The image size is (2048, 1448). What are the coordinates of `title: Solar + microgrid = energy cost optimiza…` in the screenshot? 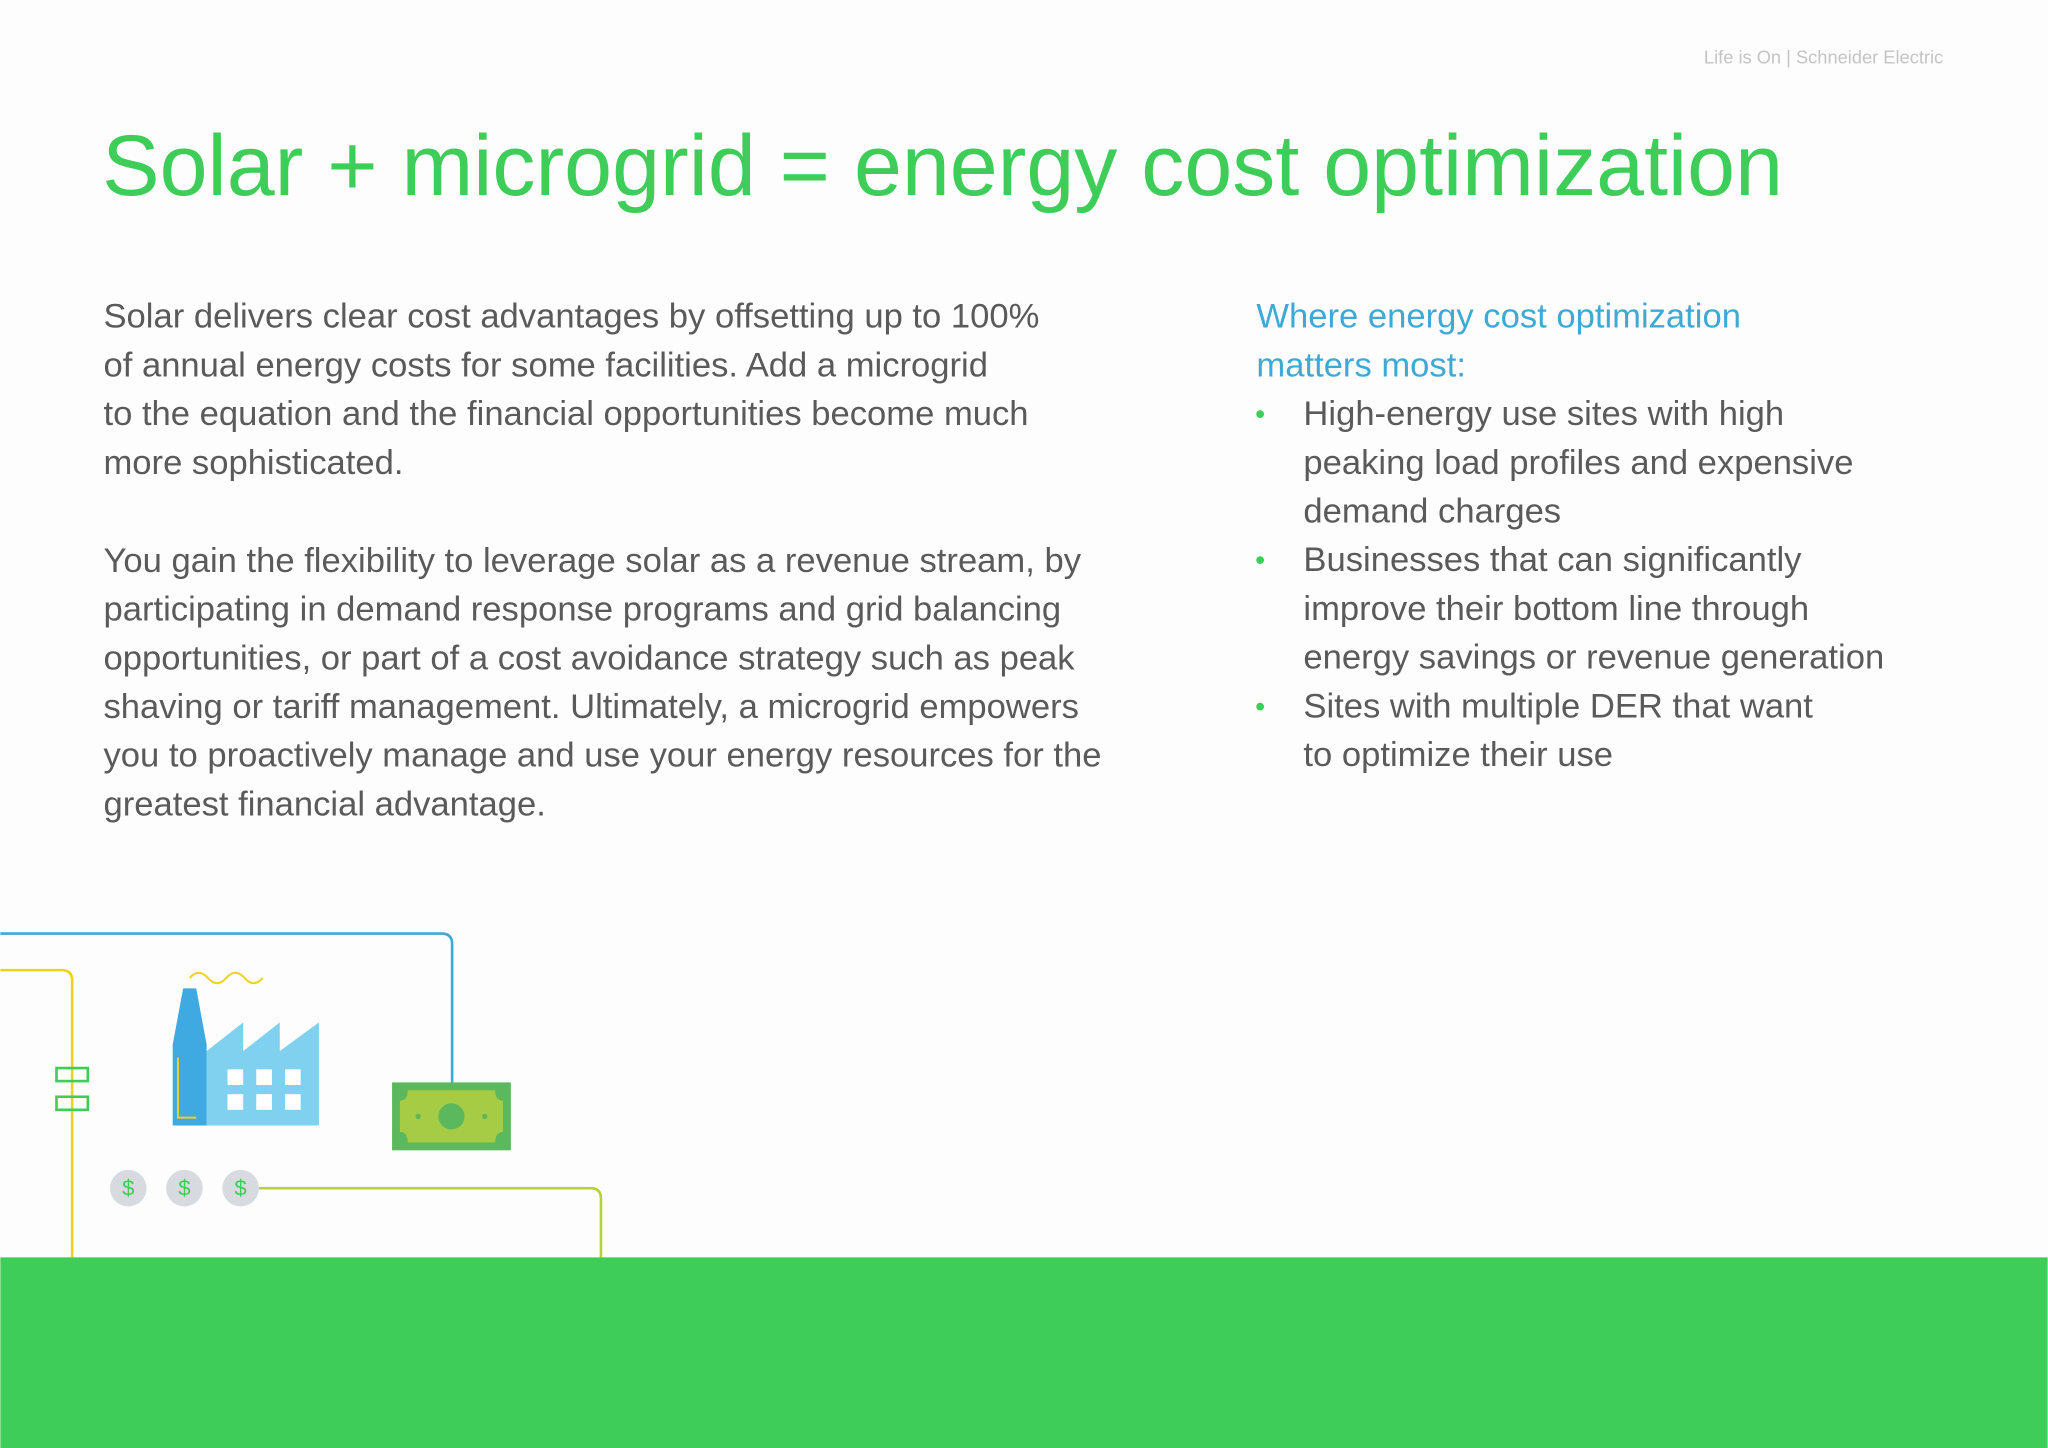 It's located at (942, 166).